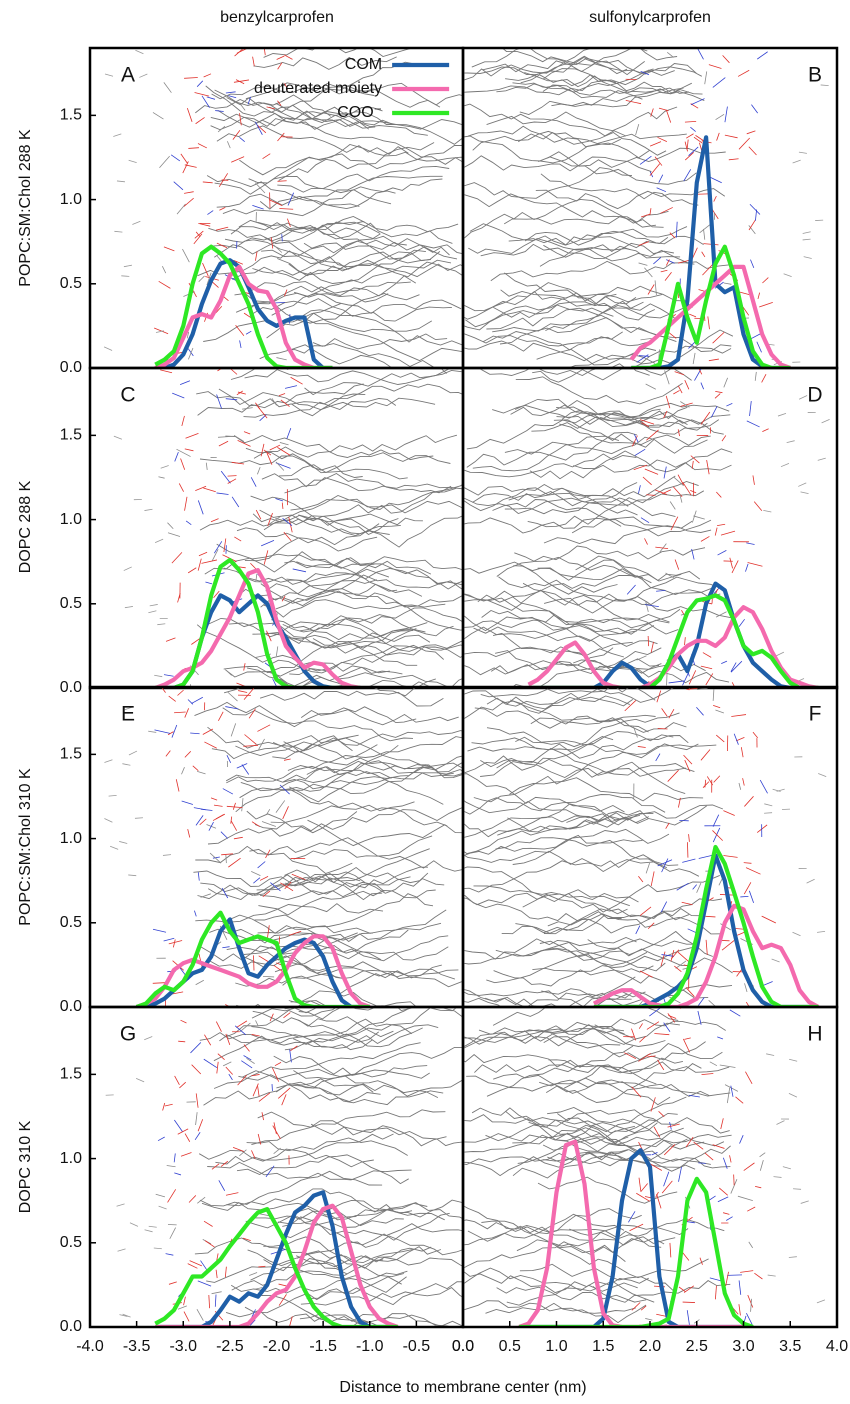 Image resolution: width=850 pixels, height=1404 pixels. I want to click on x-axis-label: Distance to membrane center (nm), so click(462, 1387).